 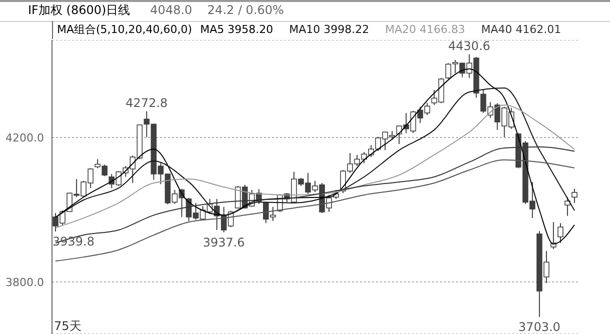 I want to click on annotation: 75天, so click(x=68, y=326).